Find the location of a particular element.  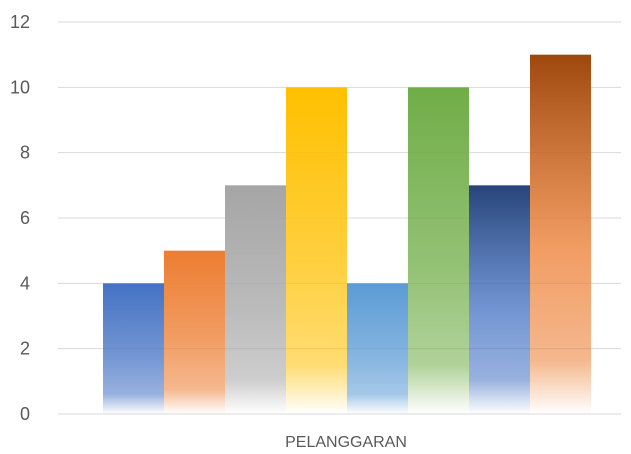

y-tick-label: 2 is located at coordinates (25, 349).